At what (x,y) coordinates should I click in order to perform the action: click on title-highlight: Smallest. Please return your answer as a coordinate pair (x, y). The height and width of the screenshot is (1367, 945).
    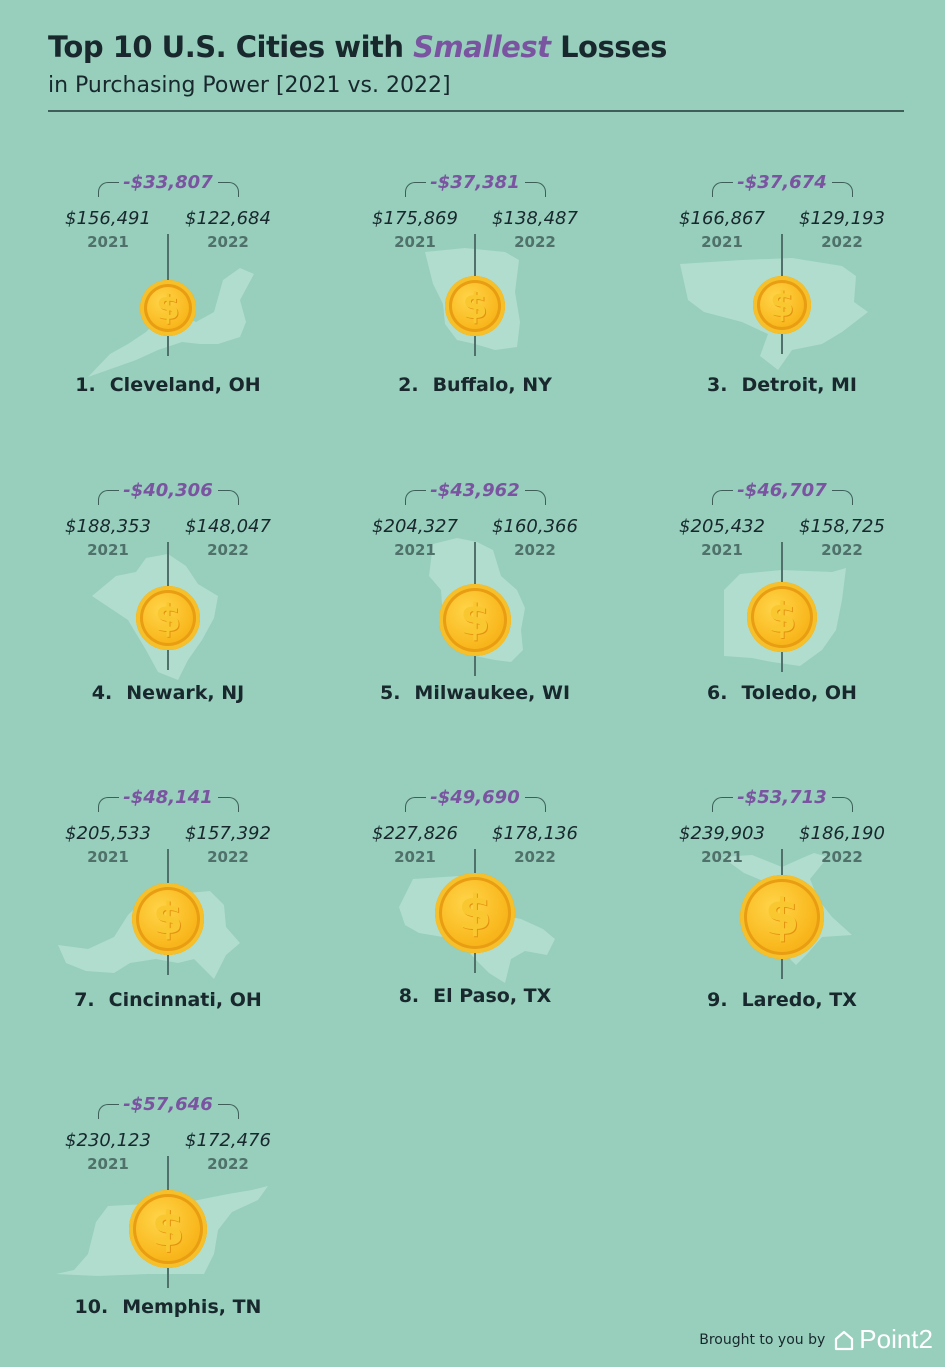
    Looking at the image, I should click on (482, 47).